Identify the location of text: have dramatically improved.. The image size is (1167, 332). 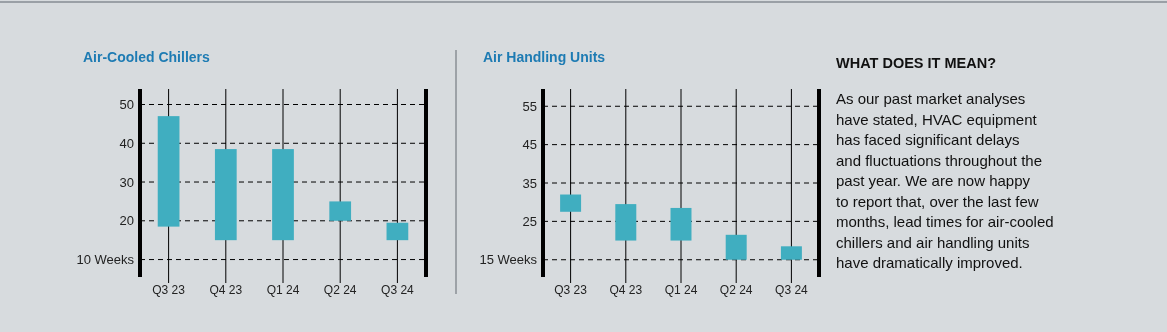
(929, 262).